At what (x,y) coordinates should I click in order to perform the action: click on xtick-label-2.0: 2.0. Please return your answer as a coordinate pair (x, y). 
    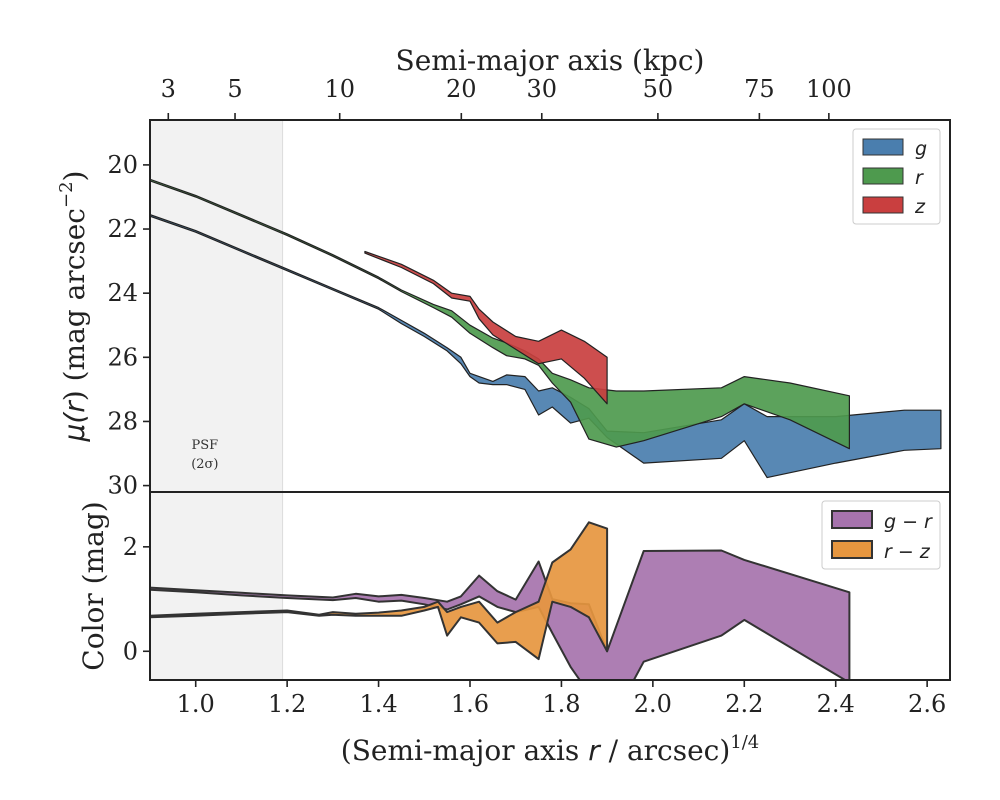
    Looking at the image, I should click on (653, 704).